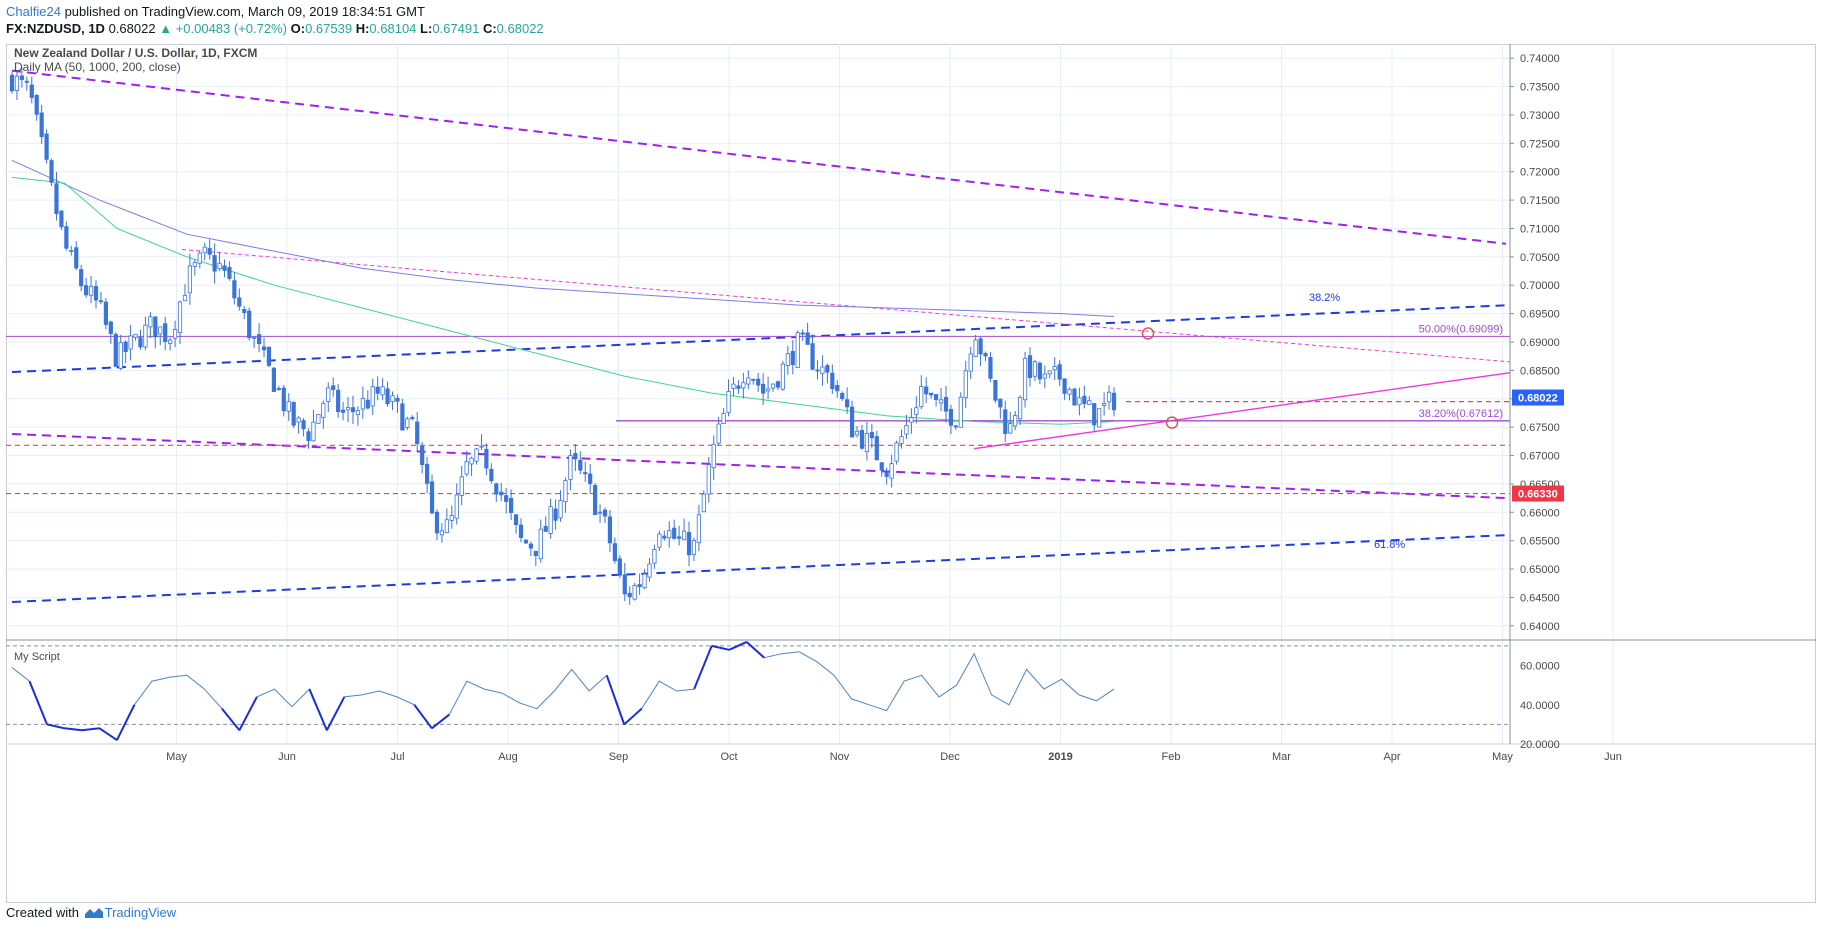 This screenshot has height=931, width=1828. What do you see at coordinates (287, 757) in the screenshot?
I see `time-tick-label: Jun` at bounding box center [287, 757].